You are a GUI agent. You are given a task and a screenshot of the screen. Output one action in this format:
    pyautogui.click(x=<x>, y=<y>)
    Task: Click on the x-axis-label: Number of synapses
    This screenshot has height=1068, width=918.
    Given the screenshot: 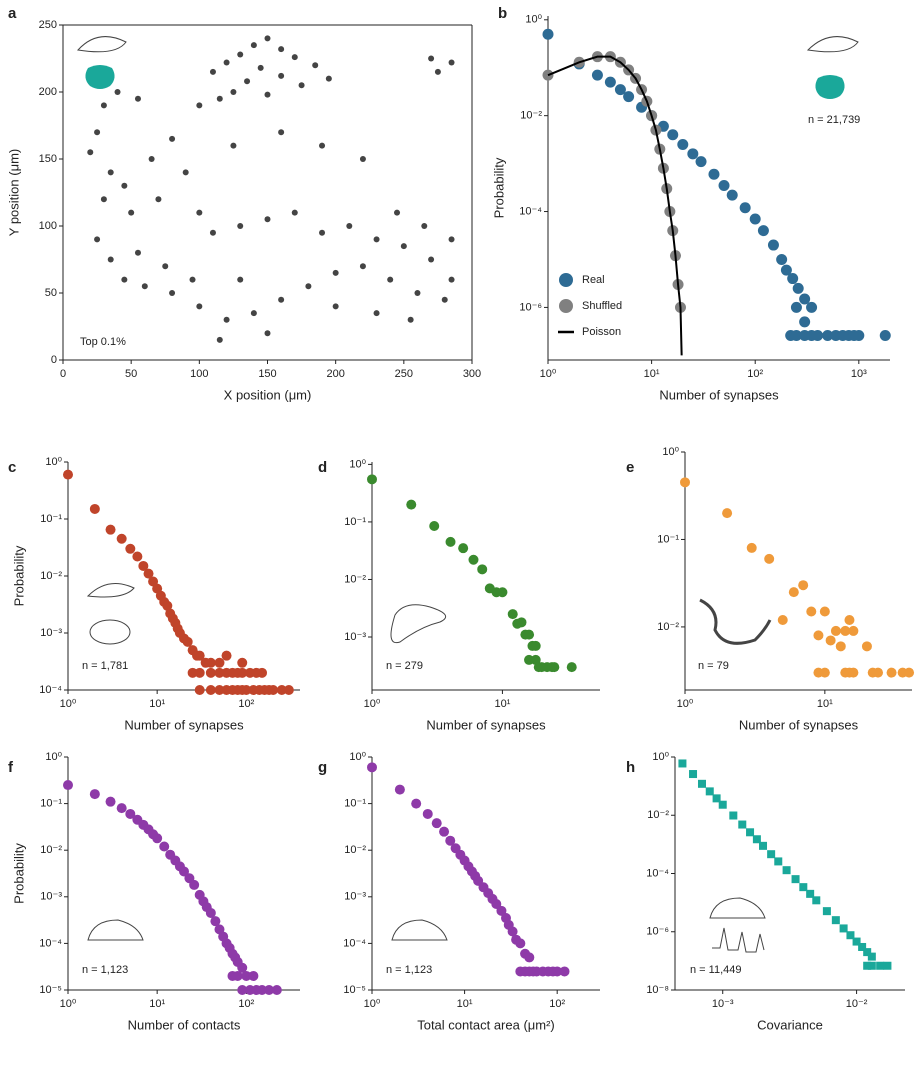 What is the action you would take?
    pyautogui.click(x=719, y=394)
    